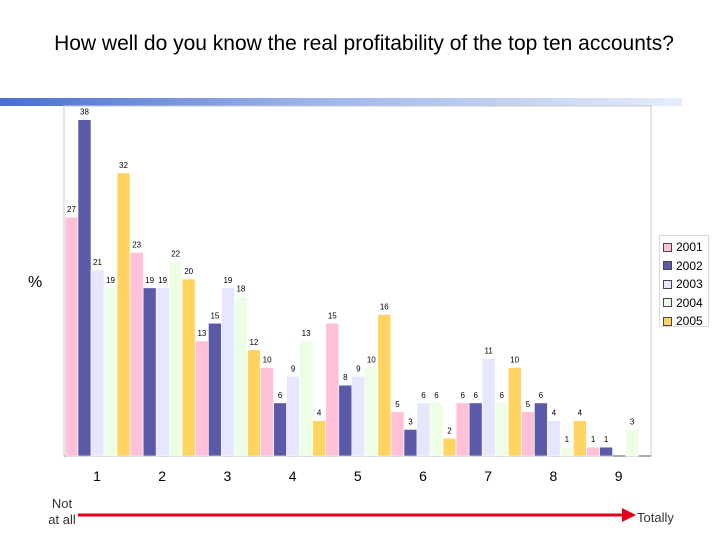 The image size is (720, 540). I want to click on legend-item-2002: 2002, so click(685, 266).